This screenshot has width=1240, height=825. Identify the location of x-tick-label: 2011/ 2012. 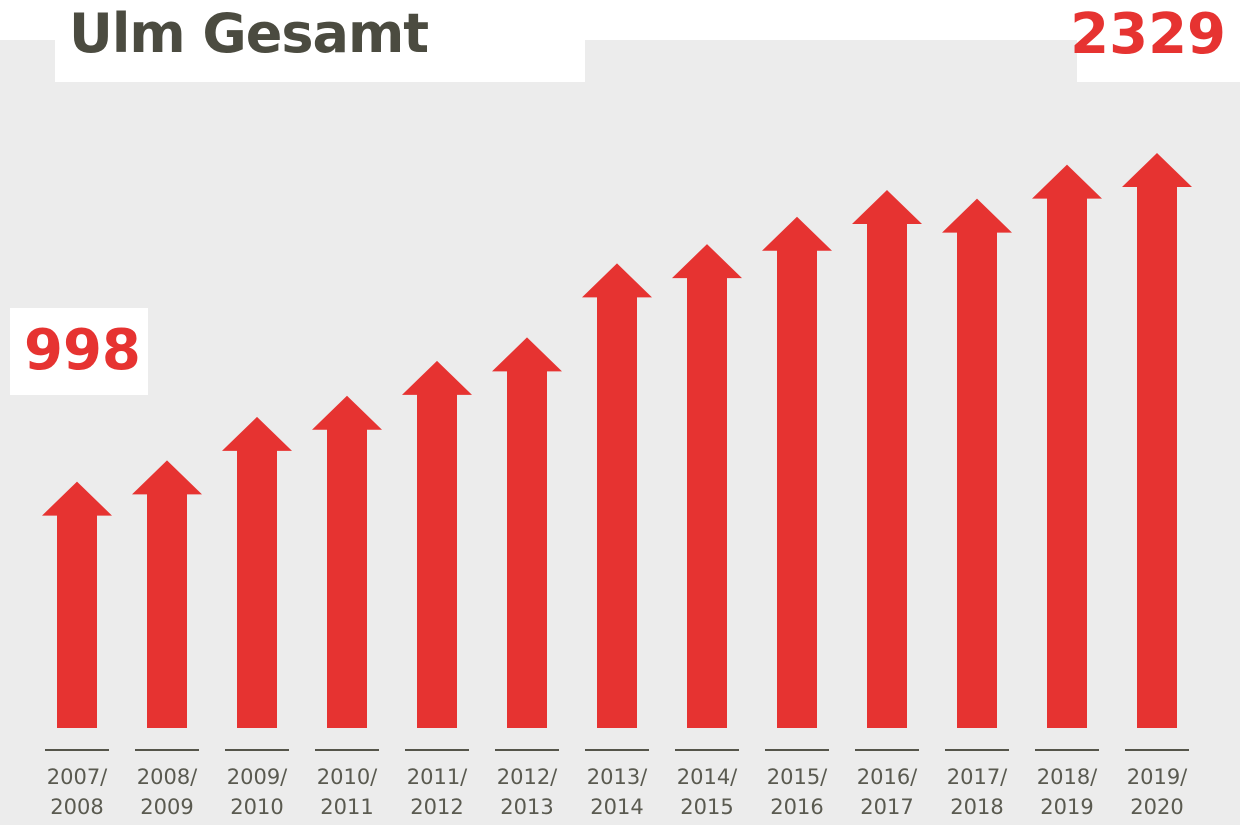
(437, 792).